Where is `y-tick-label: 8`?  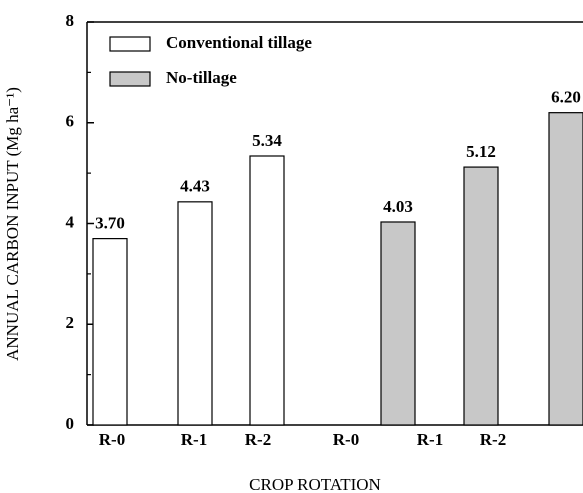
y-tick-label: 8 is located at coordinates (70, 20).